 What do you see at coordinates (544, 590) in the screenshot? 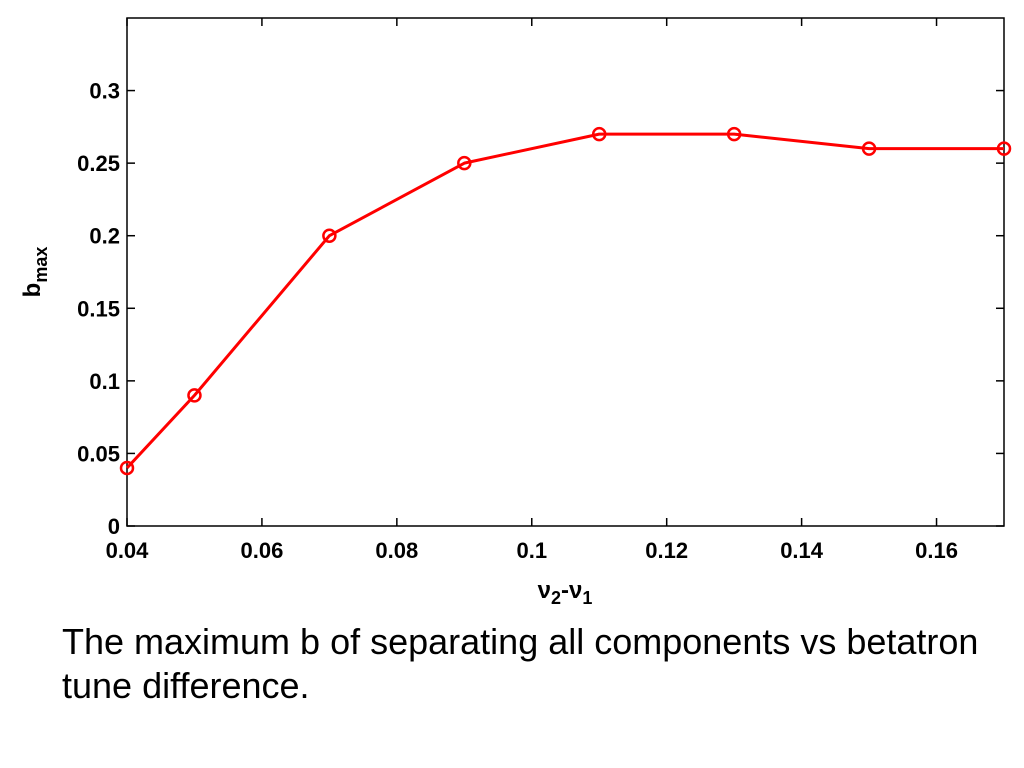
I see `x-label-base-1: ν` at bounding box center [544, 590].